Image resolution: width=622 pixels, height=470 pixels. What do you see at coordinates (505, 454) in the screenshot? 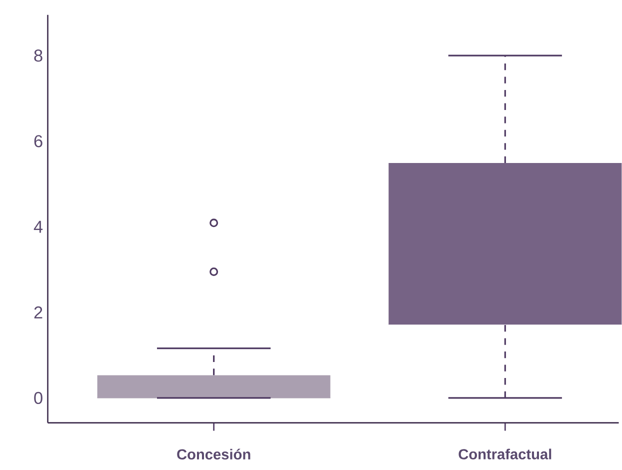
I see `x-tick-label: Contrafactual` at bounding box center [505, 454].